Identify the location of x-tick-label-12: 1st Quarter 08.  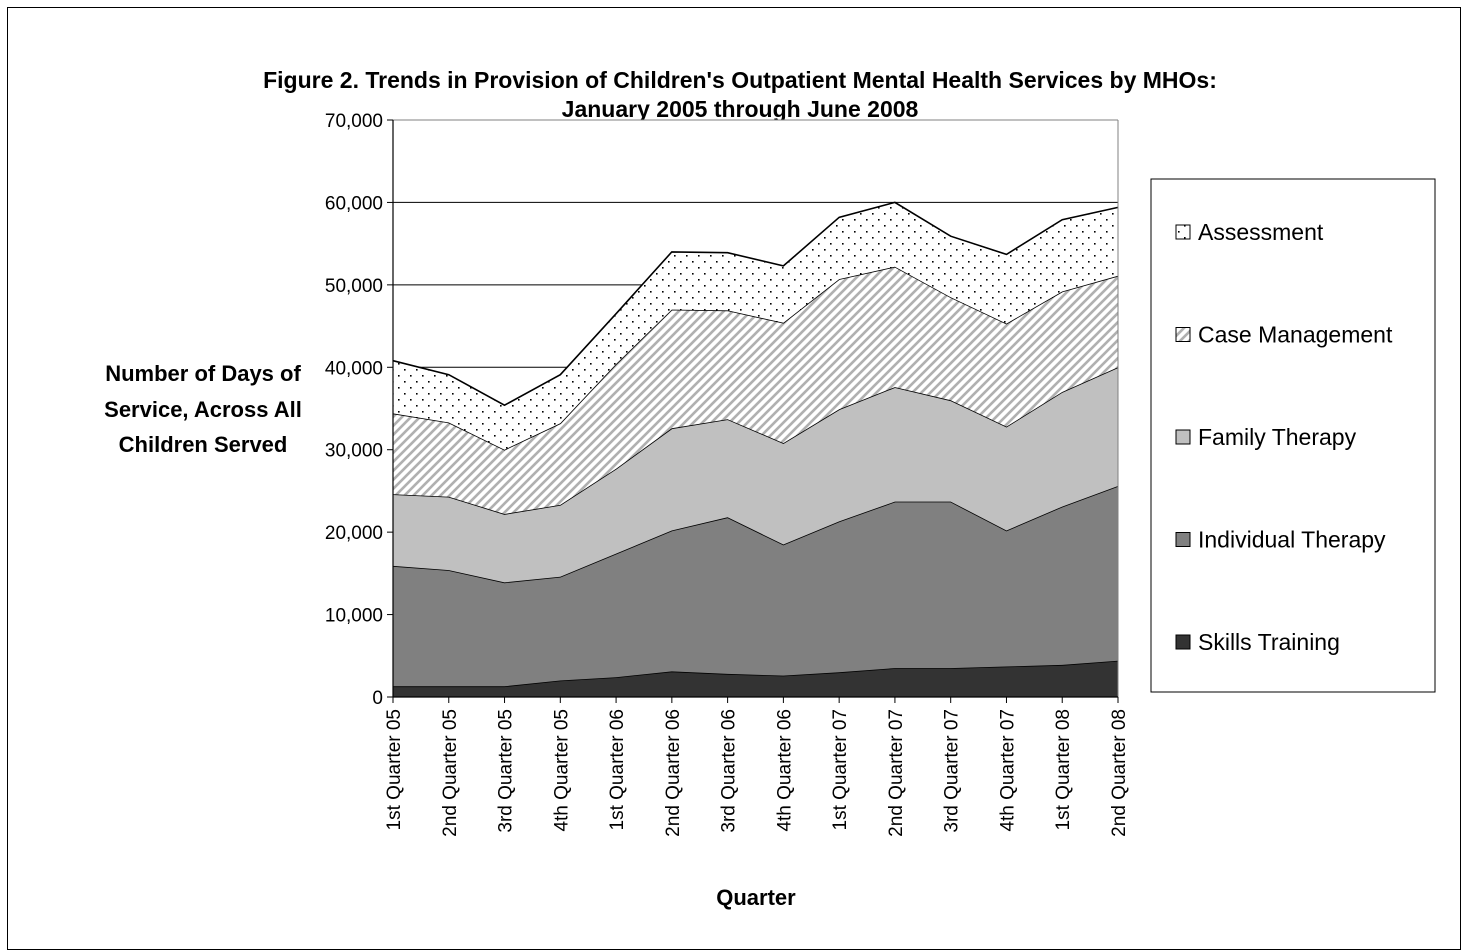
(1063, 769).